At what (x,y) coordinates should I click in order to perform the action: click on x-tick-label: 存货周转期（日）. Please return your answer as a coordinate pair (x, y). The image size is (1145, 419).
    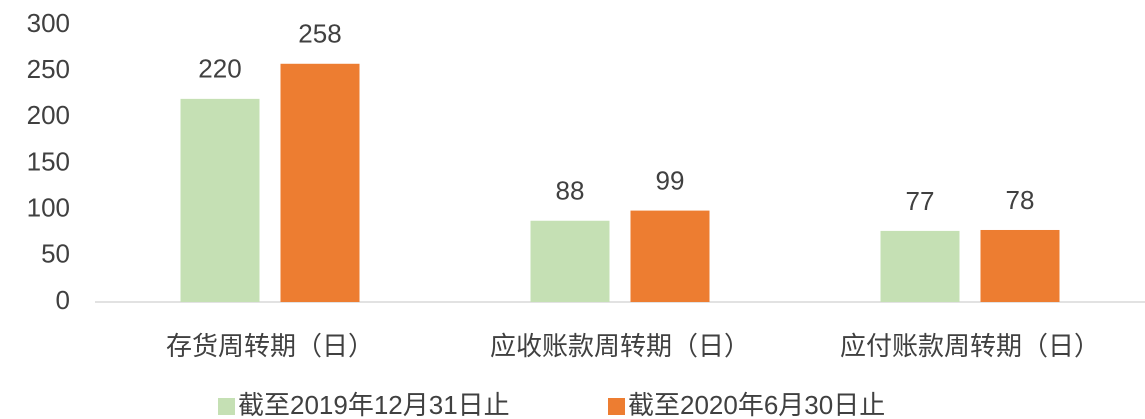
    Looking at the image, I should click on (270, 346).